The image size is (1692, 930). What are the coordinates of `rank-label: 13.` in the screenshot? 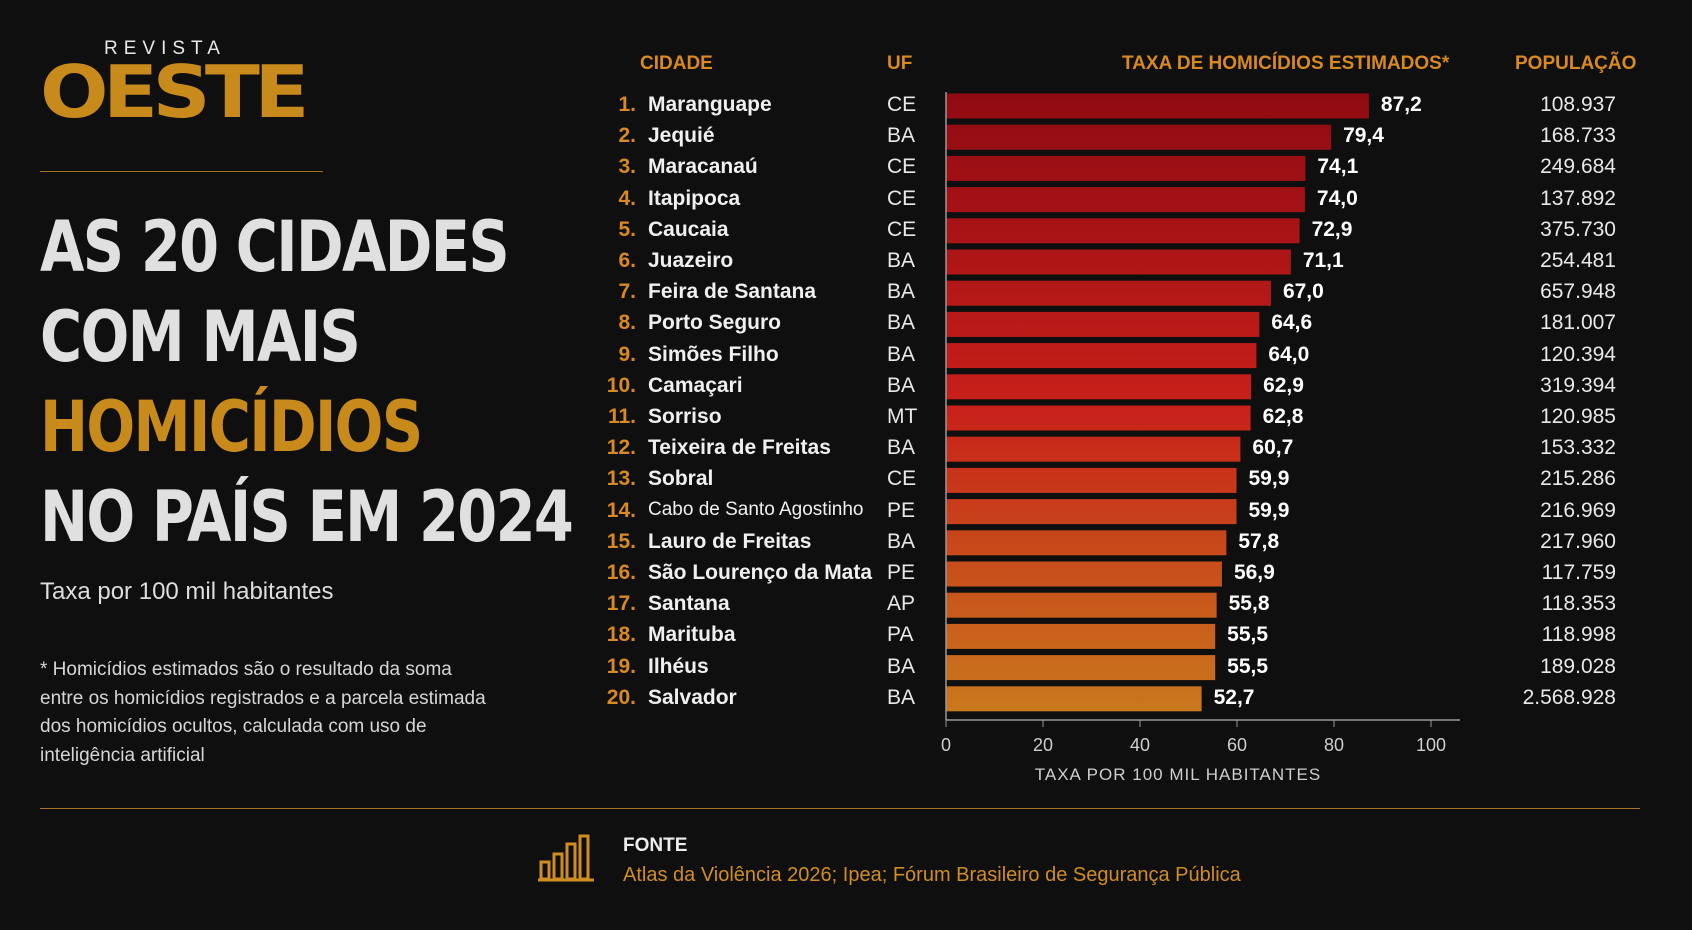 It's located at (621, 479).